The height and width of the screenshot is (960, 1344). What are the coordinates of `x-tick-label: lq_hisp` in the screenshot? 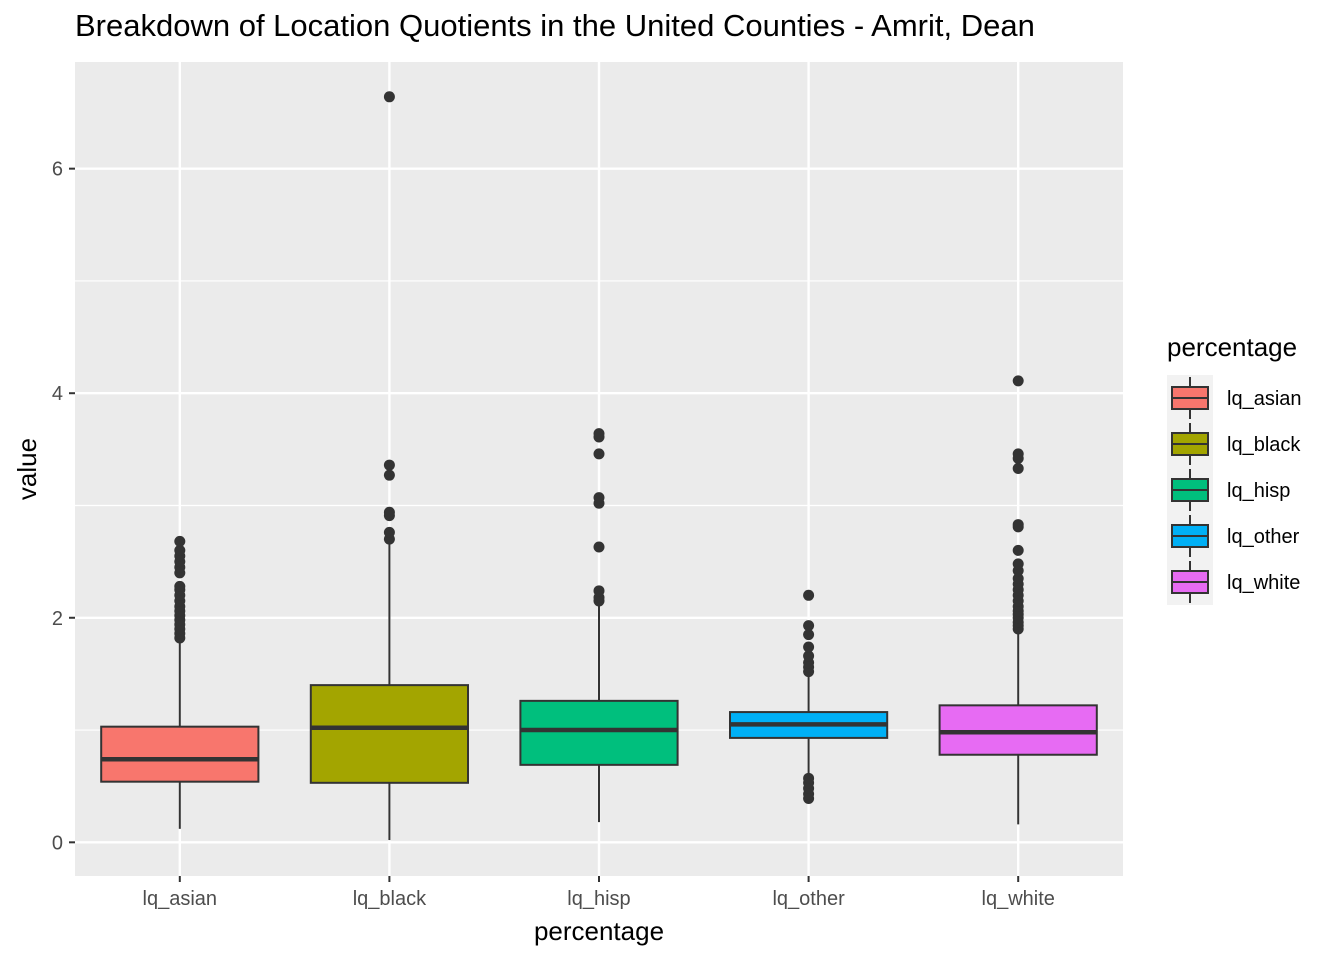 It's located at (598, 899).